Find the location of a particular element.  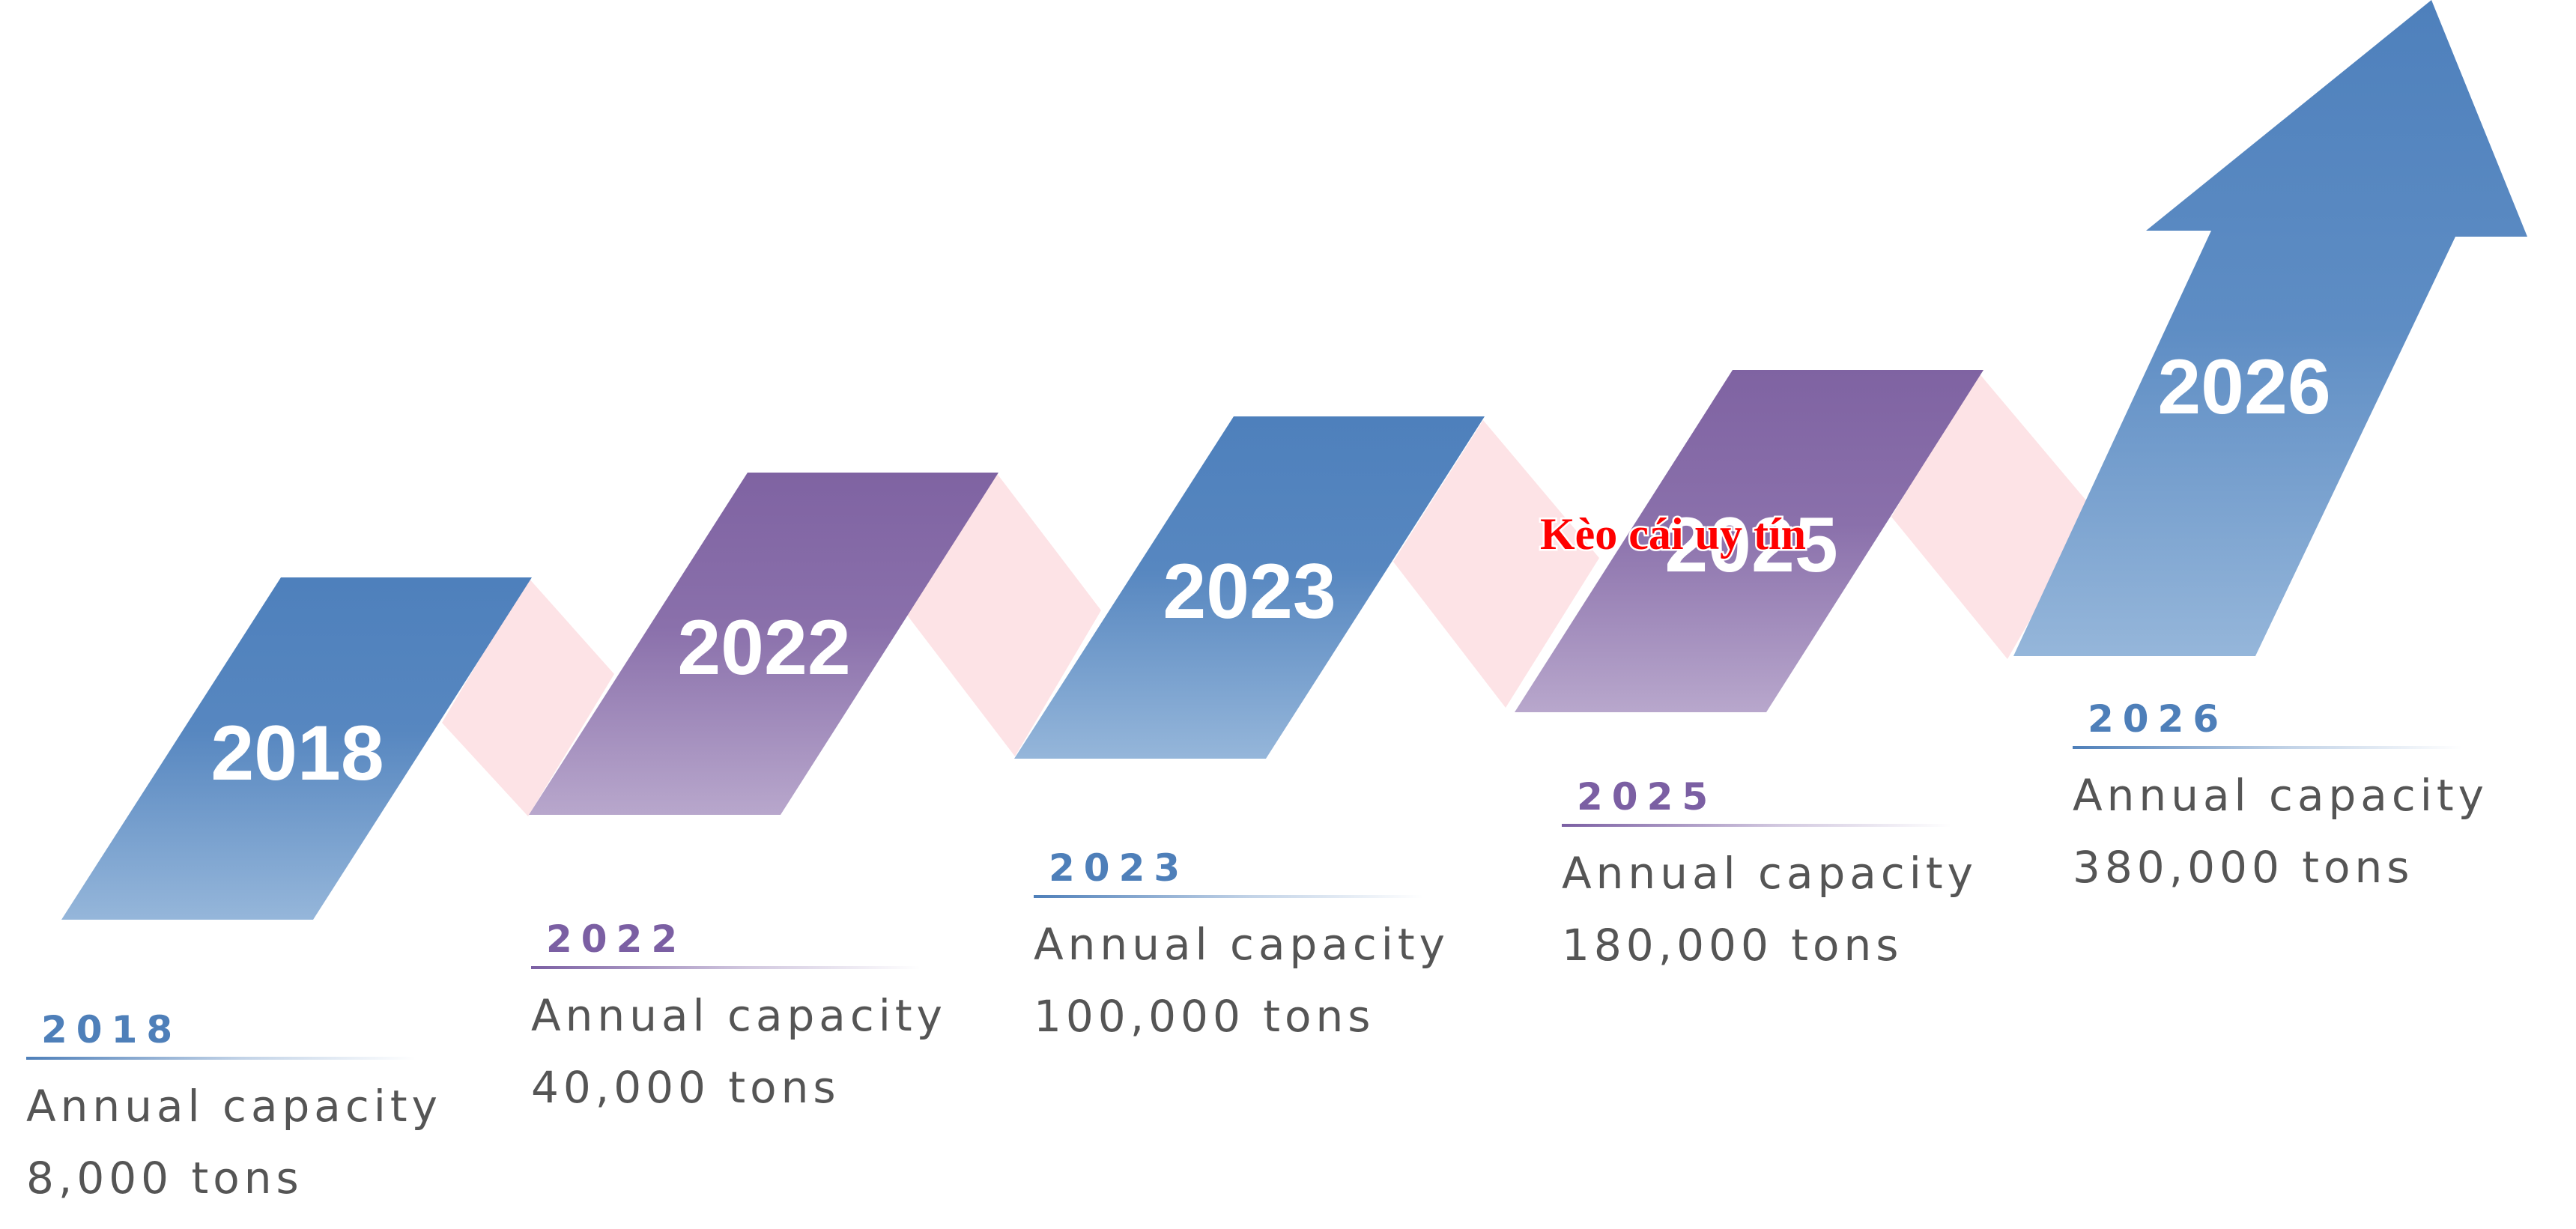

milestone-value: 40,000 tons is located at coordinates (685, 1087).